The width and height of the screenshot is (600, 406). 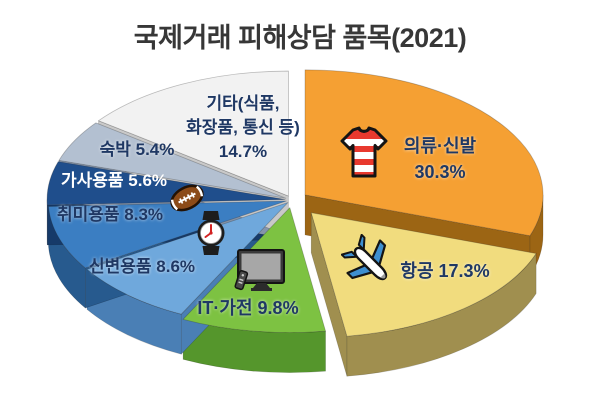 What do you see at coordinates (259, 270) in the screenshot?
I see `tv-remote-icon` at bounding box center [259, 270].